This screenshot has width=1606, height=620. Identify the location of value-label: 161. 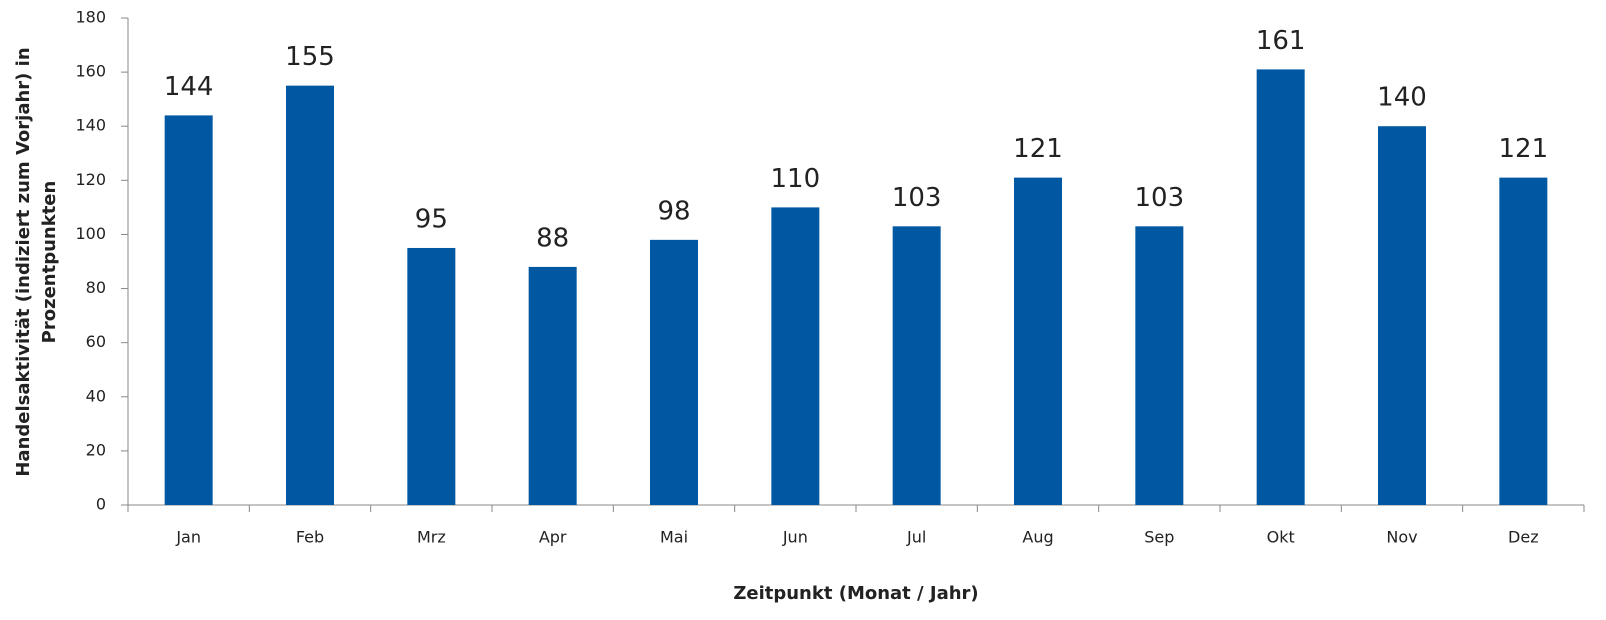
(1281, 41).